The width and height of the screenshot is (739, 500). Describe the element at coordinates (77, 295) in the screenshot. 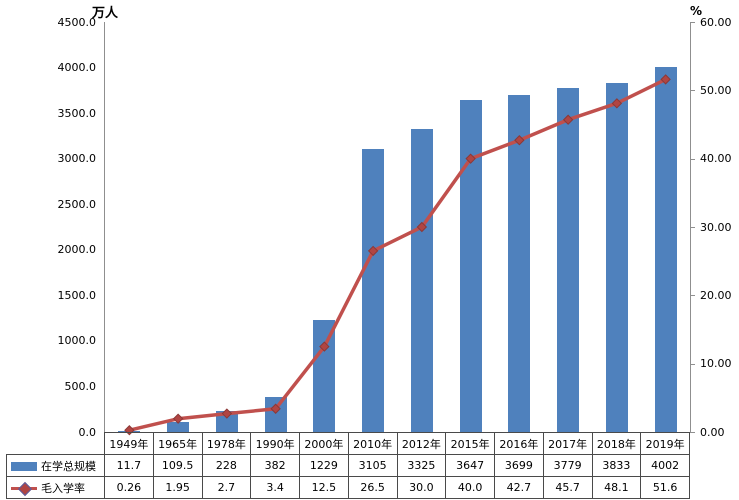

I see `left-axis-tick-label: 1500.0` at that location.